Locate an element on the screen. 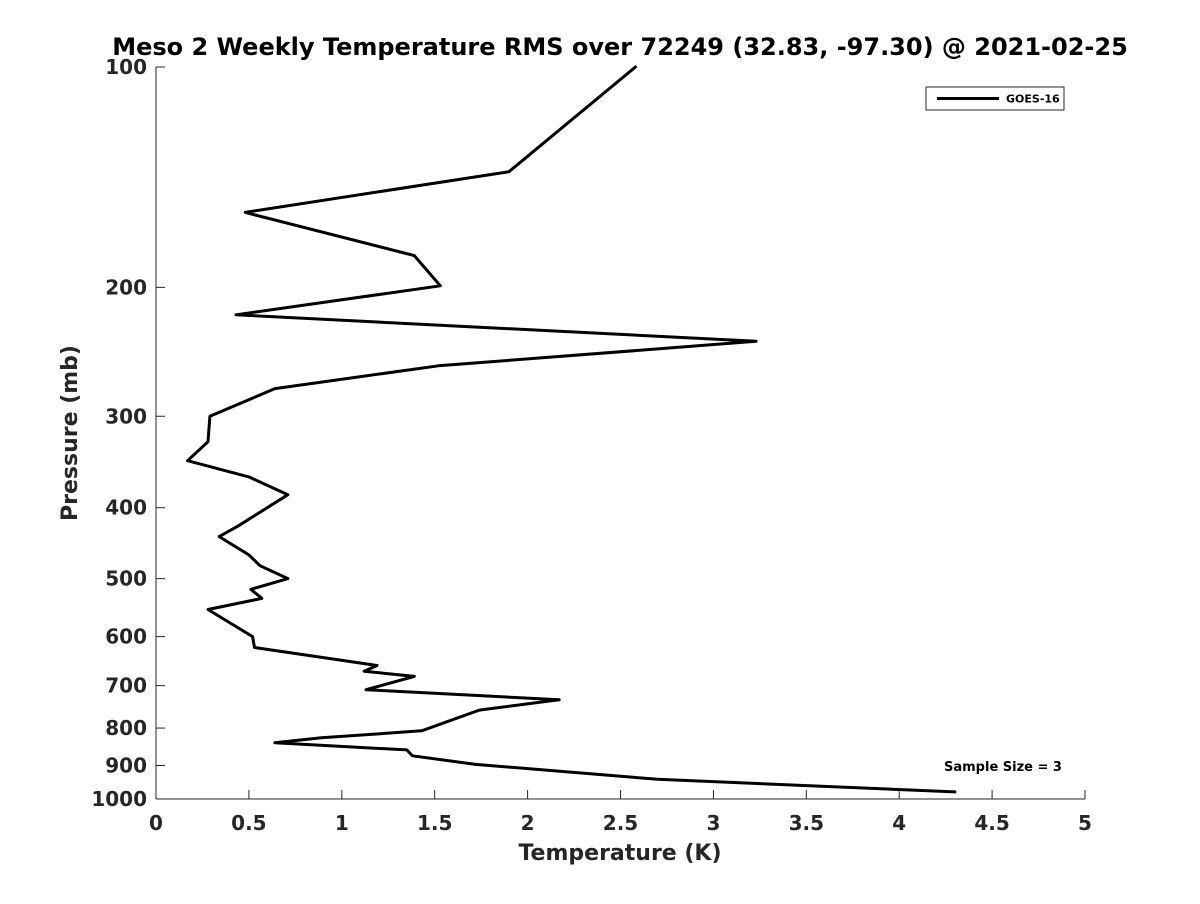  y-tick-label: 1000 is located at coordinates (119, 799).